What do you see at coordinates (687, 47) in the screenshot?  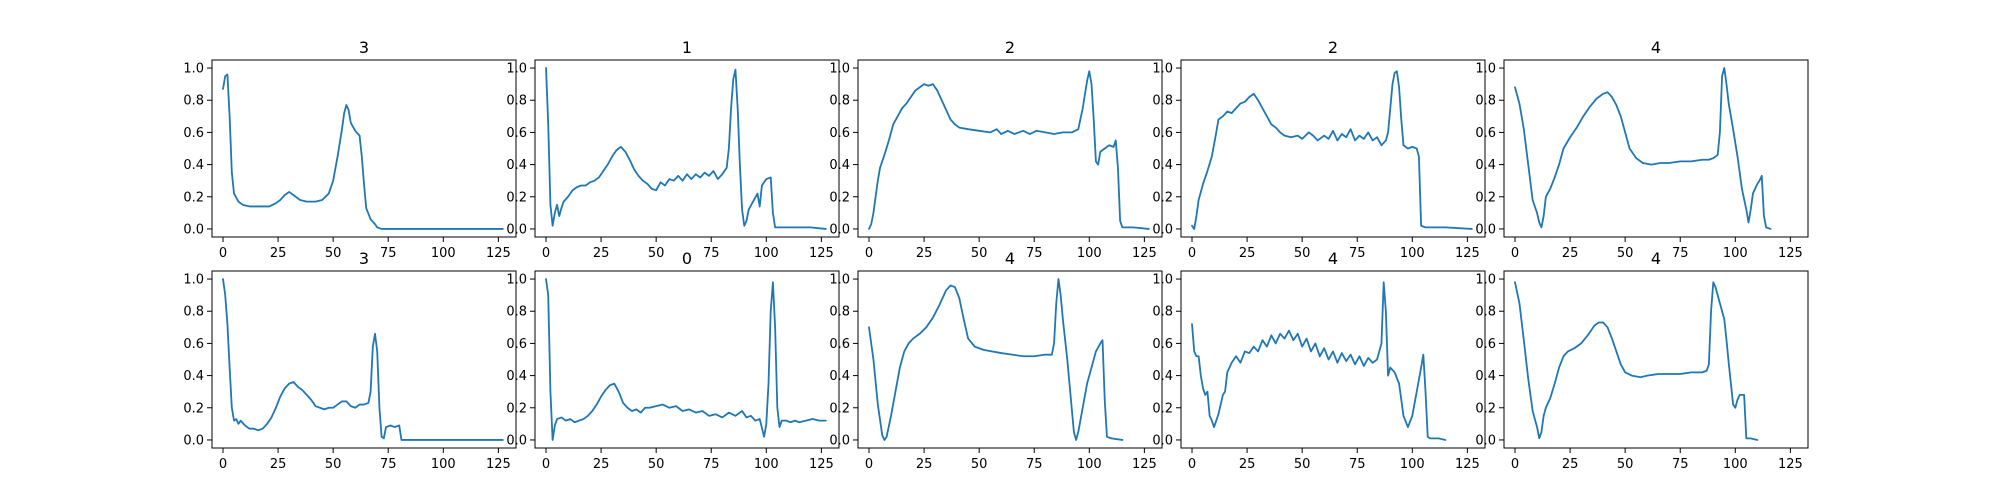 I see `chart-title: 1` at bounding box center [687, 47].